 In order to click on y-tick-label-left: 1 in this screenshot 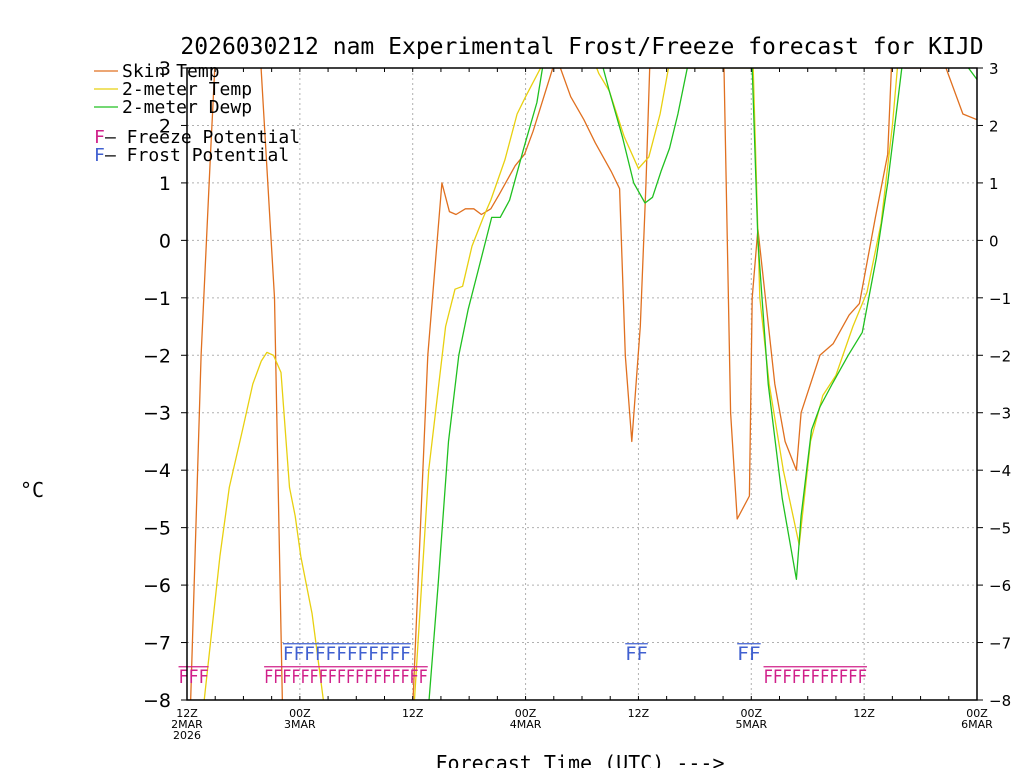, I will do `click(165, 184)`.